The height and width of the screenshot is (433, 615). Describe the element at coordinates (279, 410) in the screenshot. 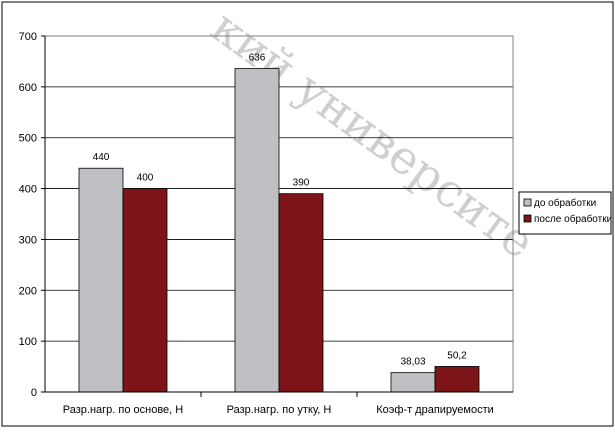

I see `x-tick-label: Разр.нагр. по утку, Н` at that location.